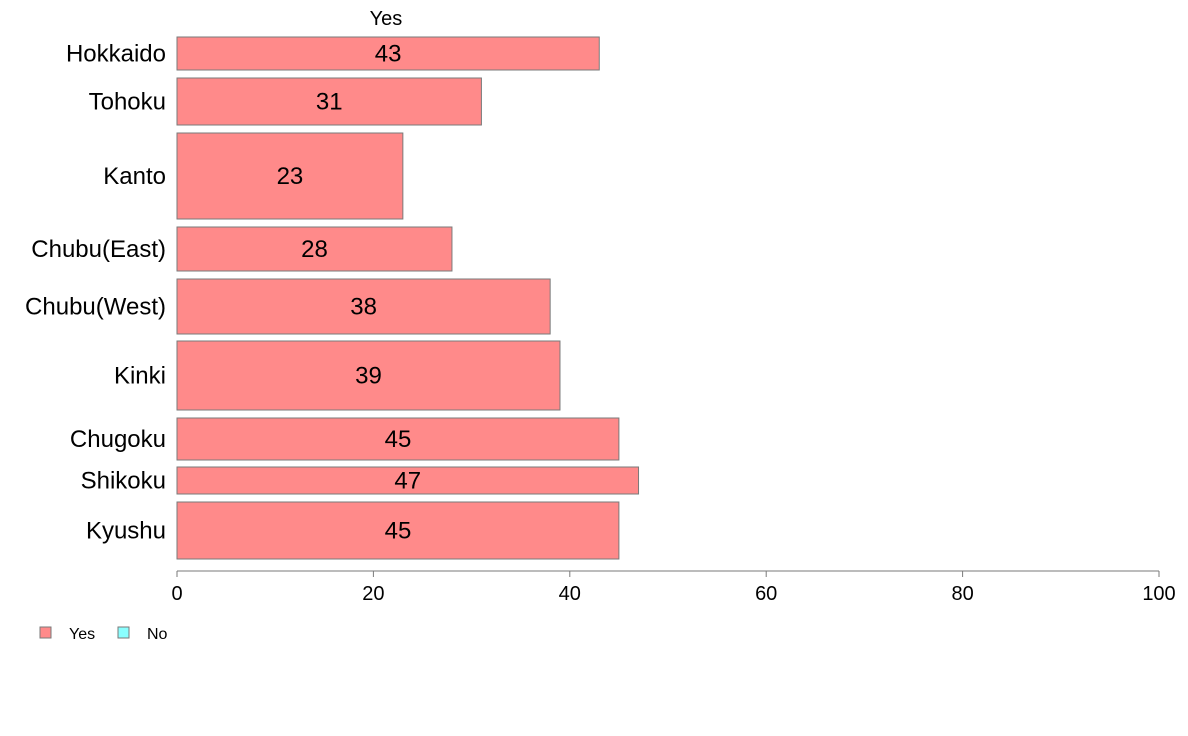 The height and width of the screenshot is (736, 1188). I want to click on category-label: Chubu(West), so click(95, 307).